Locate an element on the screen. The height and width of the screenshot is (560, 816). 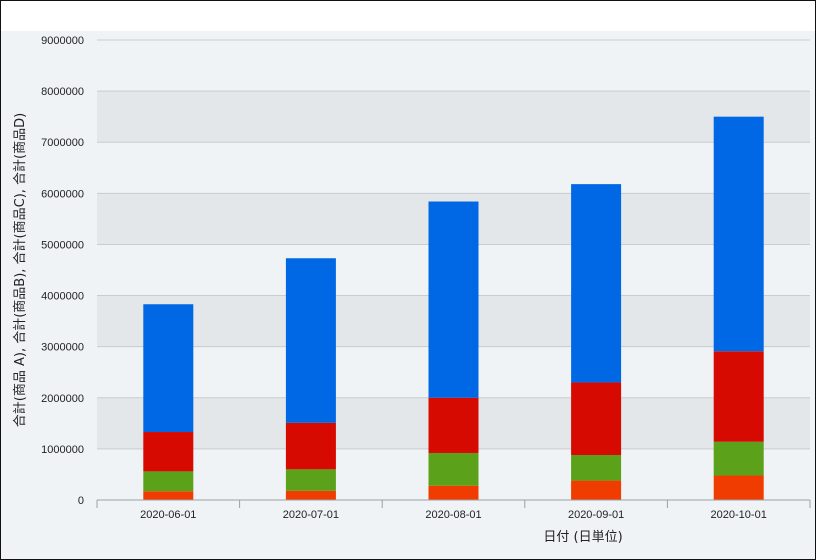
x-tick-label: 2020-08-01 is located at coordinates (453, 515).